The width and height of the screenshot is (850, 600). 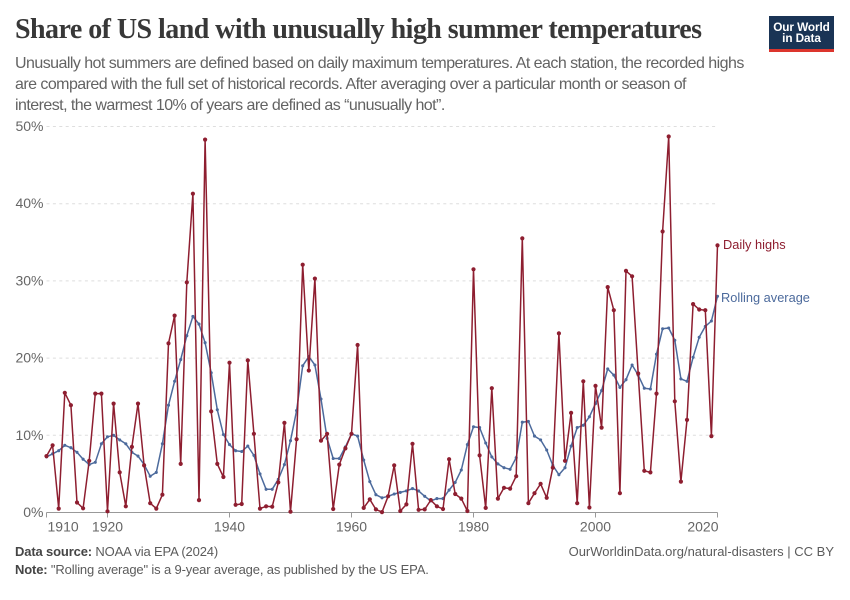 What do you see at coordinates (29, 358) in the screenshot?
I see `svg-text: 20%` at bounding box center [29, 358].